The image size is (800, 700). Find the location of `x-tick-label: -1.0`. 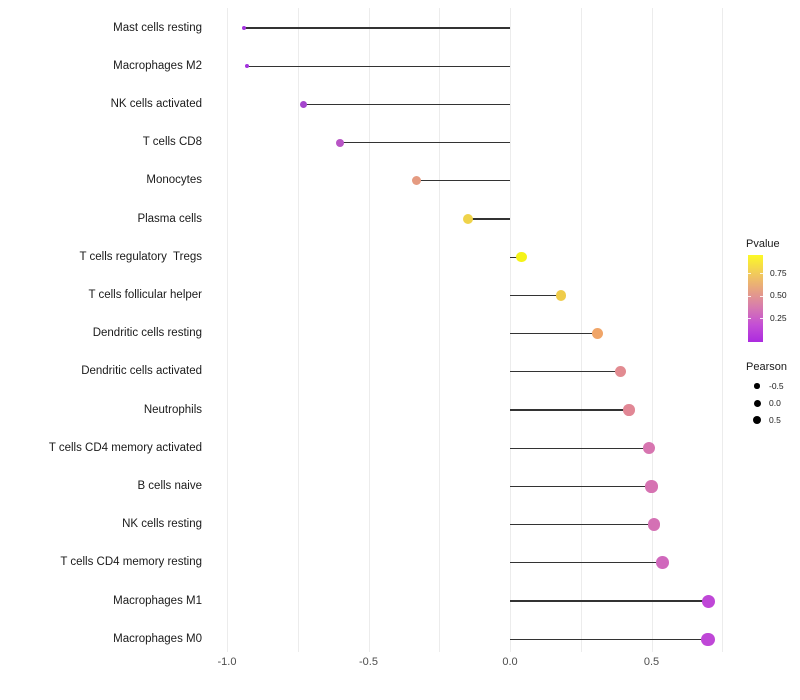

x-tick-label: -1.0 is located at coordinates (227, 662).